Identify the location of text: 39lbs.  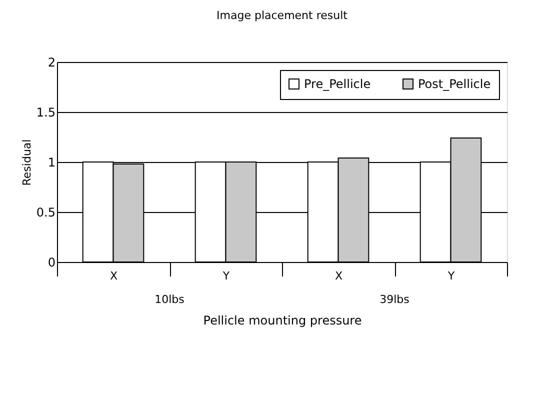
(395, 299).